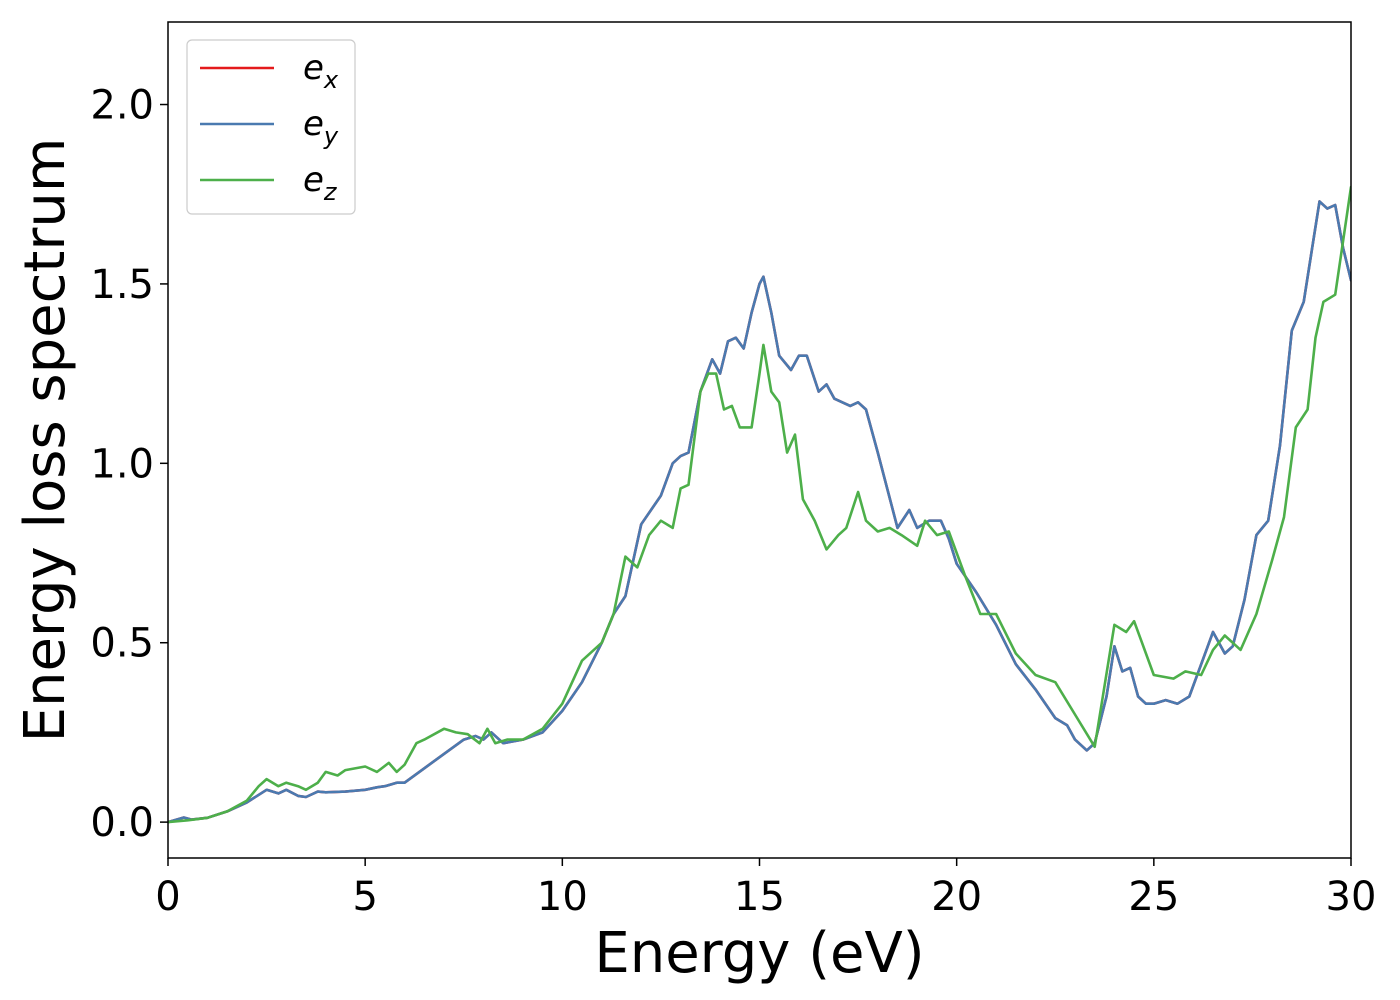  I want to click on y-tick-label: 2.0, so click(122, 106).